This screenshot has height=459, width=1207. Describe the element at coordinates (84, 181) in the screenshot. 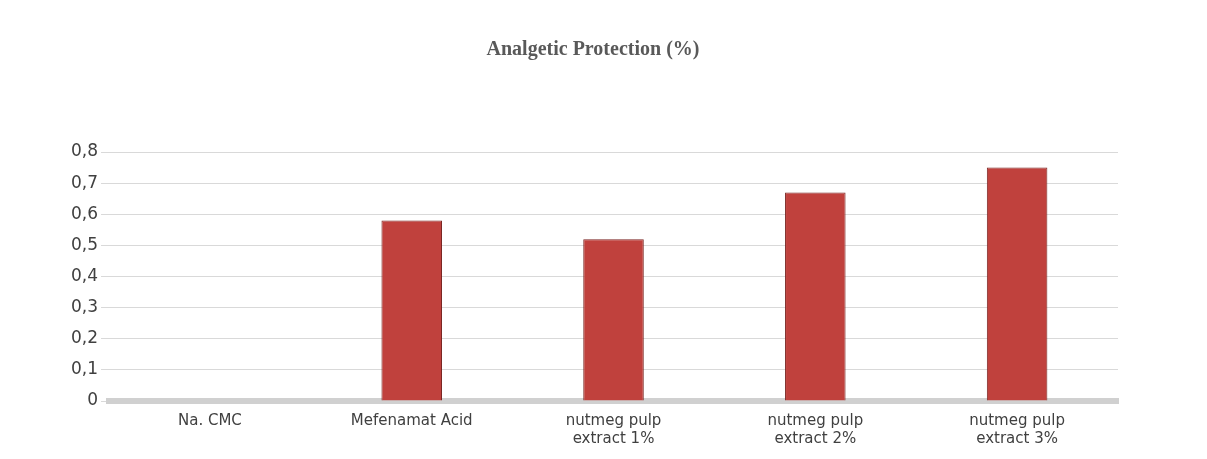

I see `y-tick-label: 0,7` at that location.